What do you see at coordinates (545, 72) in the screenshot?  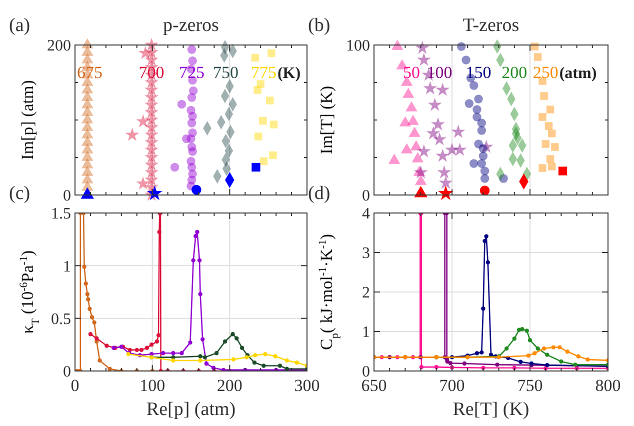 I see `series-label: 250` at bounding box center [545, 72].